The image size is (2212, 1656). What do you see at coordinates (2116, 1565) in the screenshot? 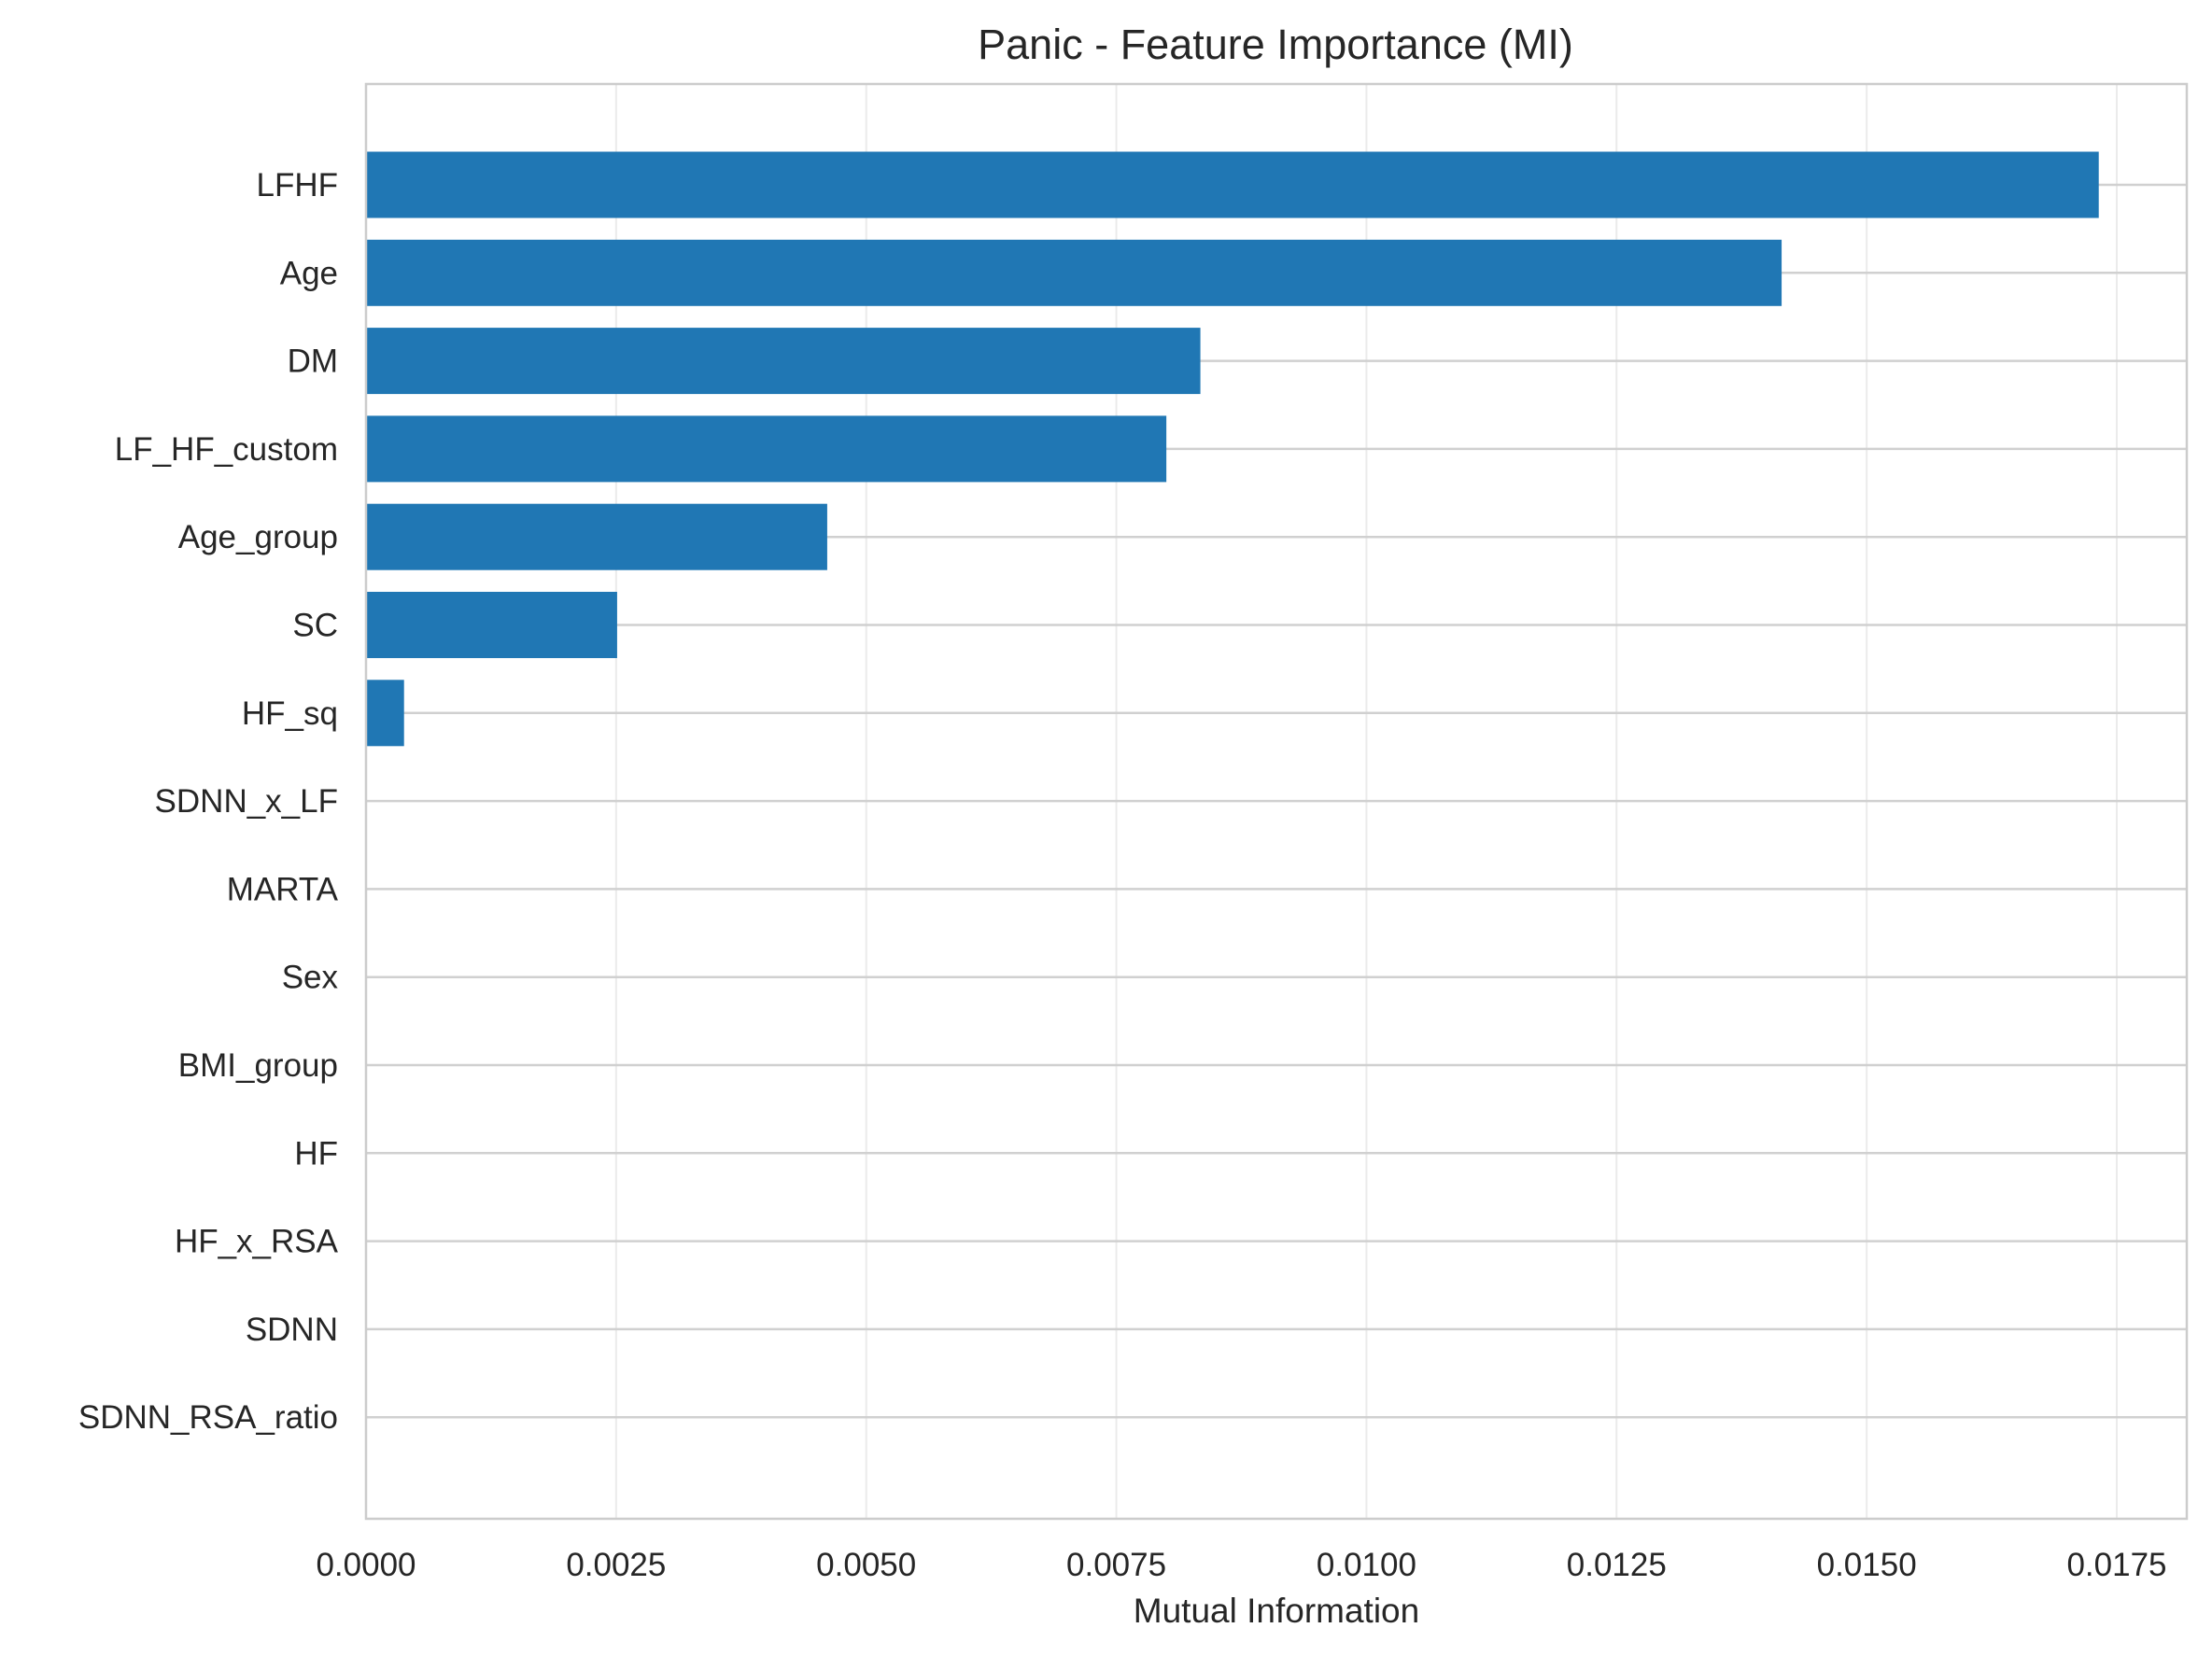
I see `x-tick-label: 0.0175` at bounding box center [2116, 1565].